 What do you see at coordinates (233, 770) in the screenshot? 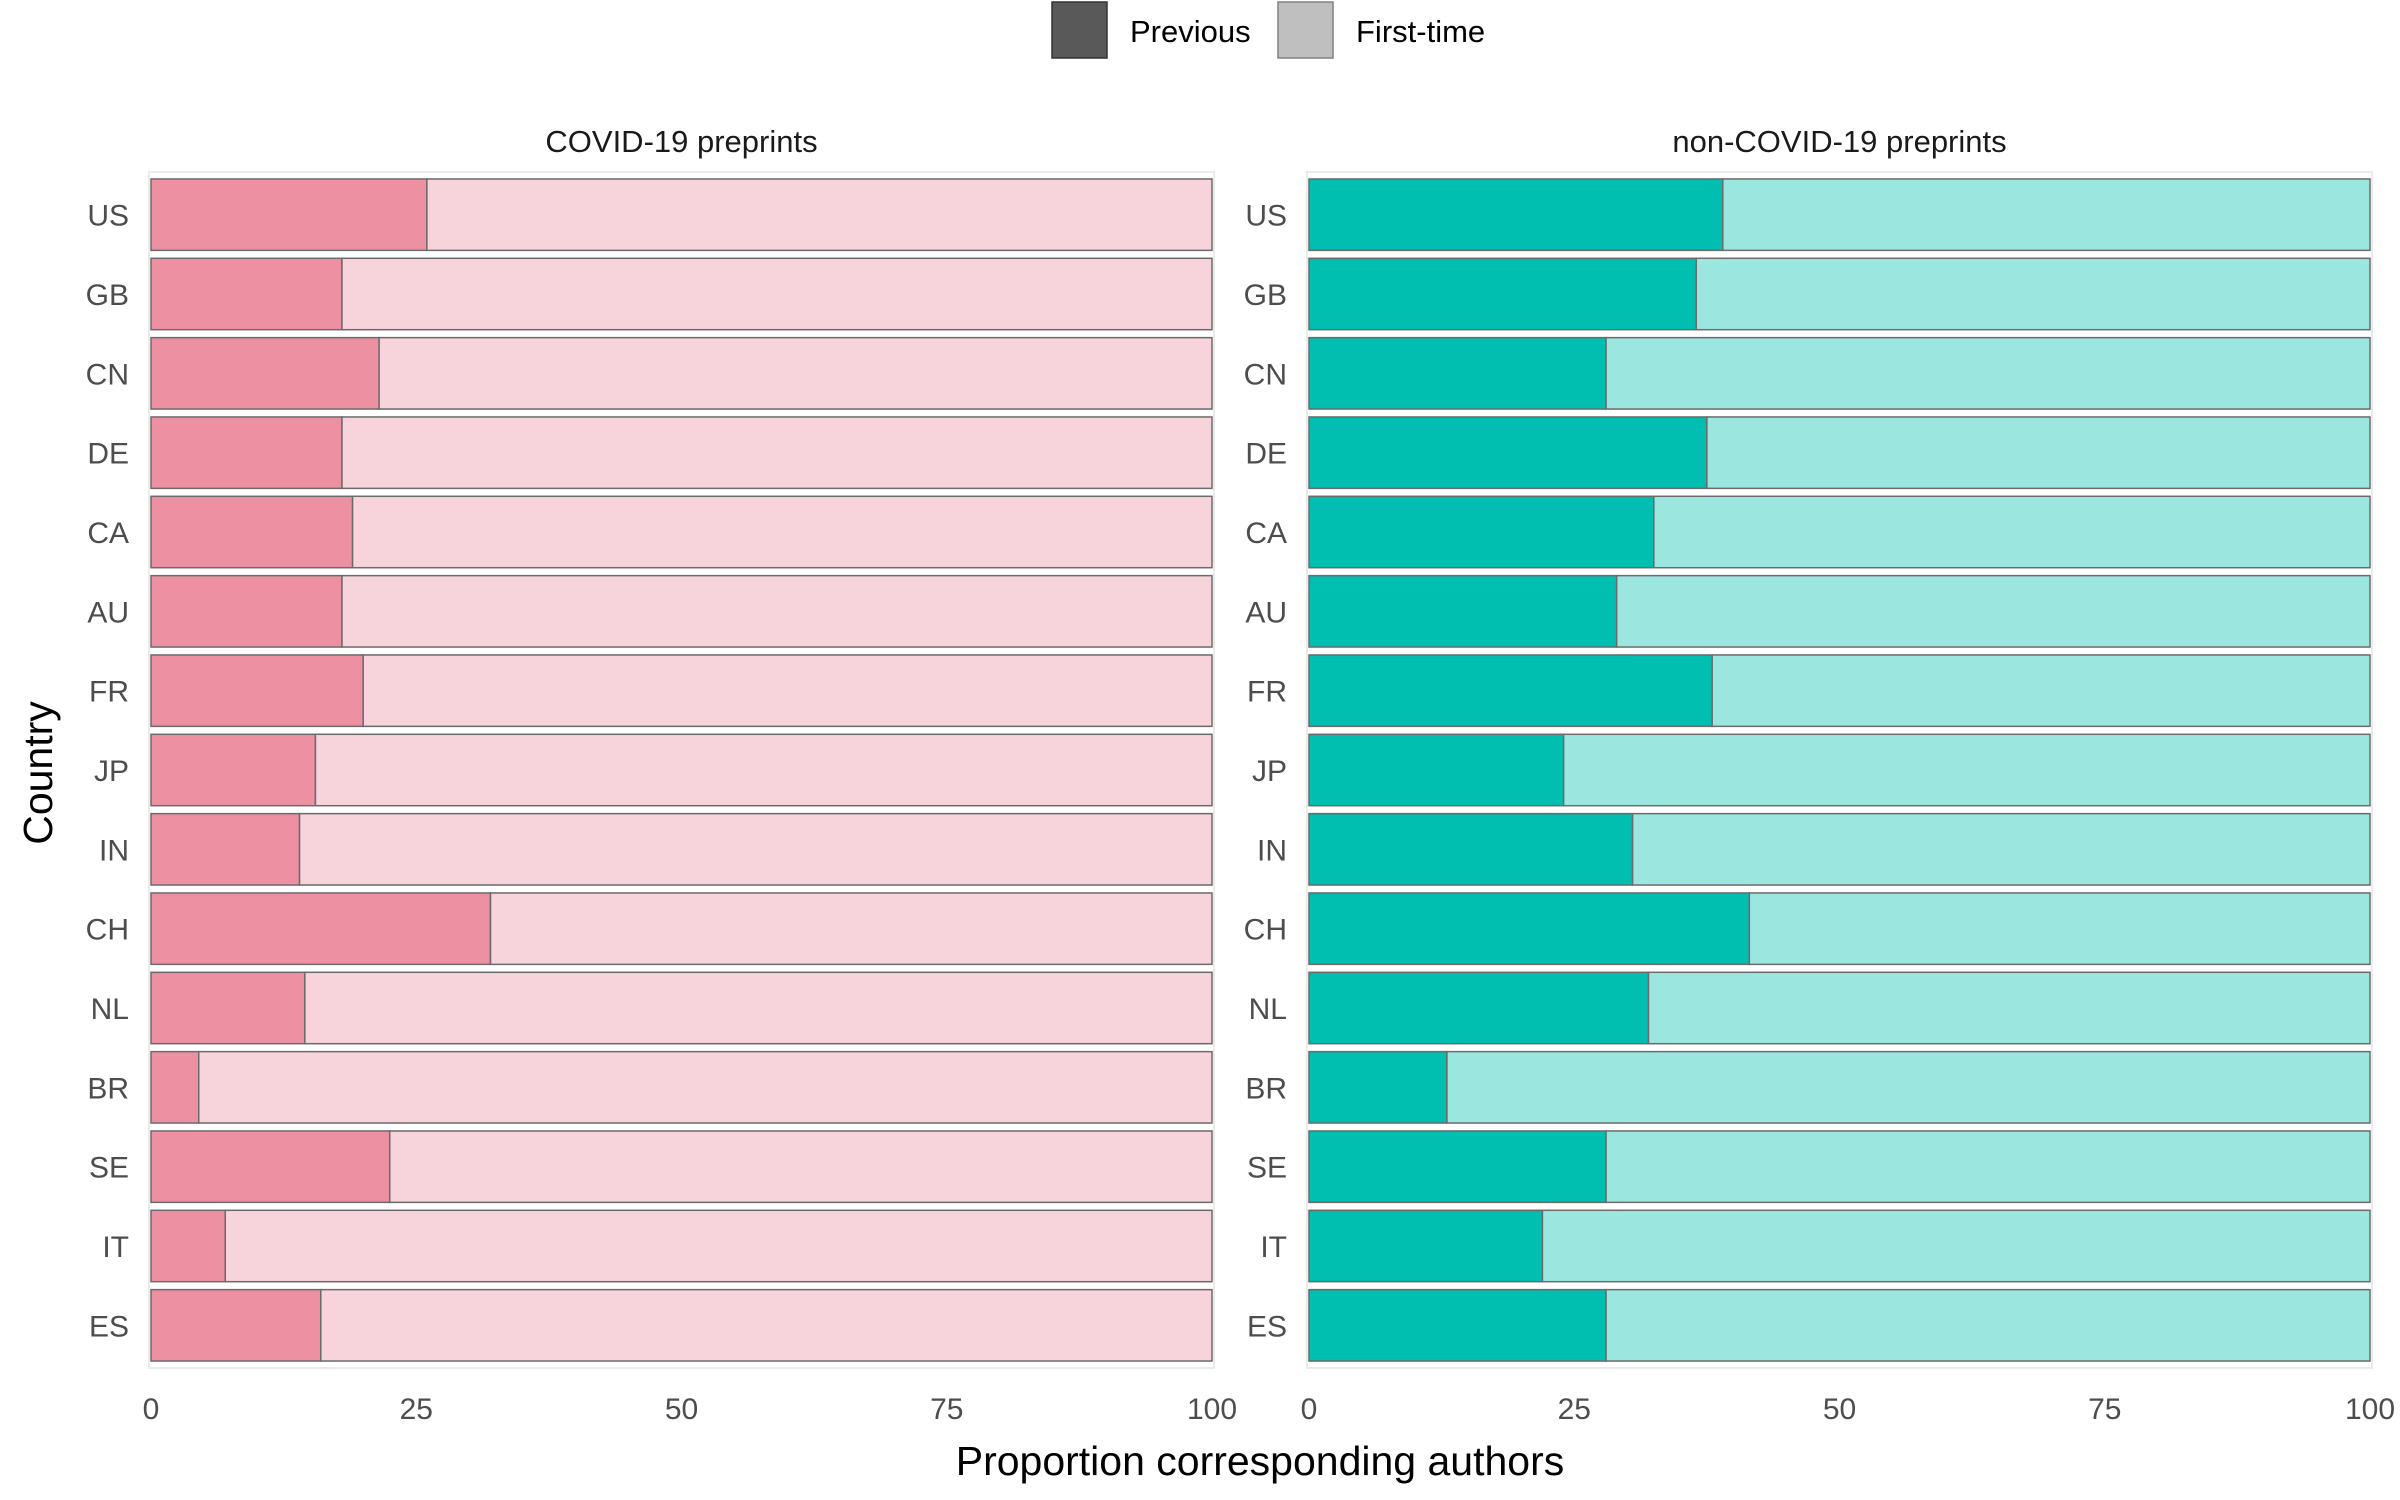
I see `bar-covid-jp-previous` at bounding box center [233, 770].